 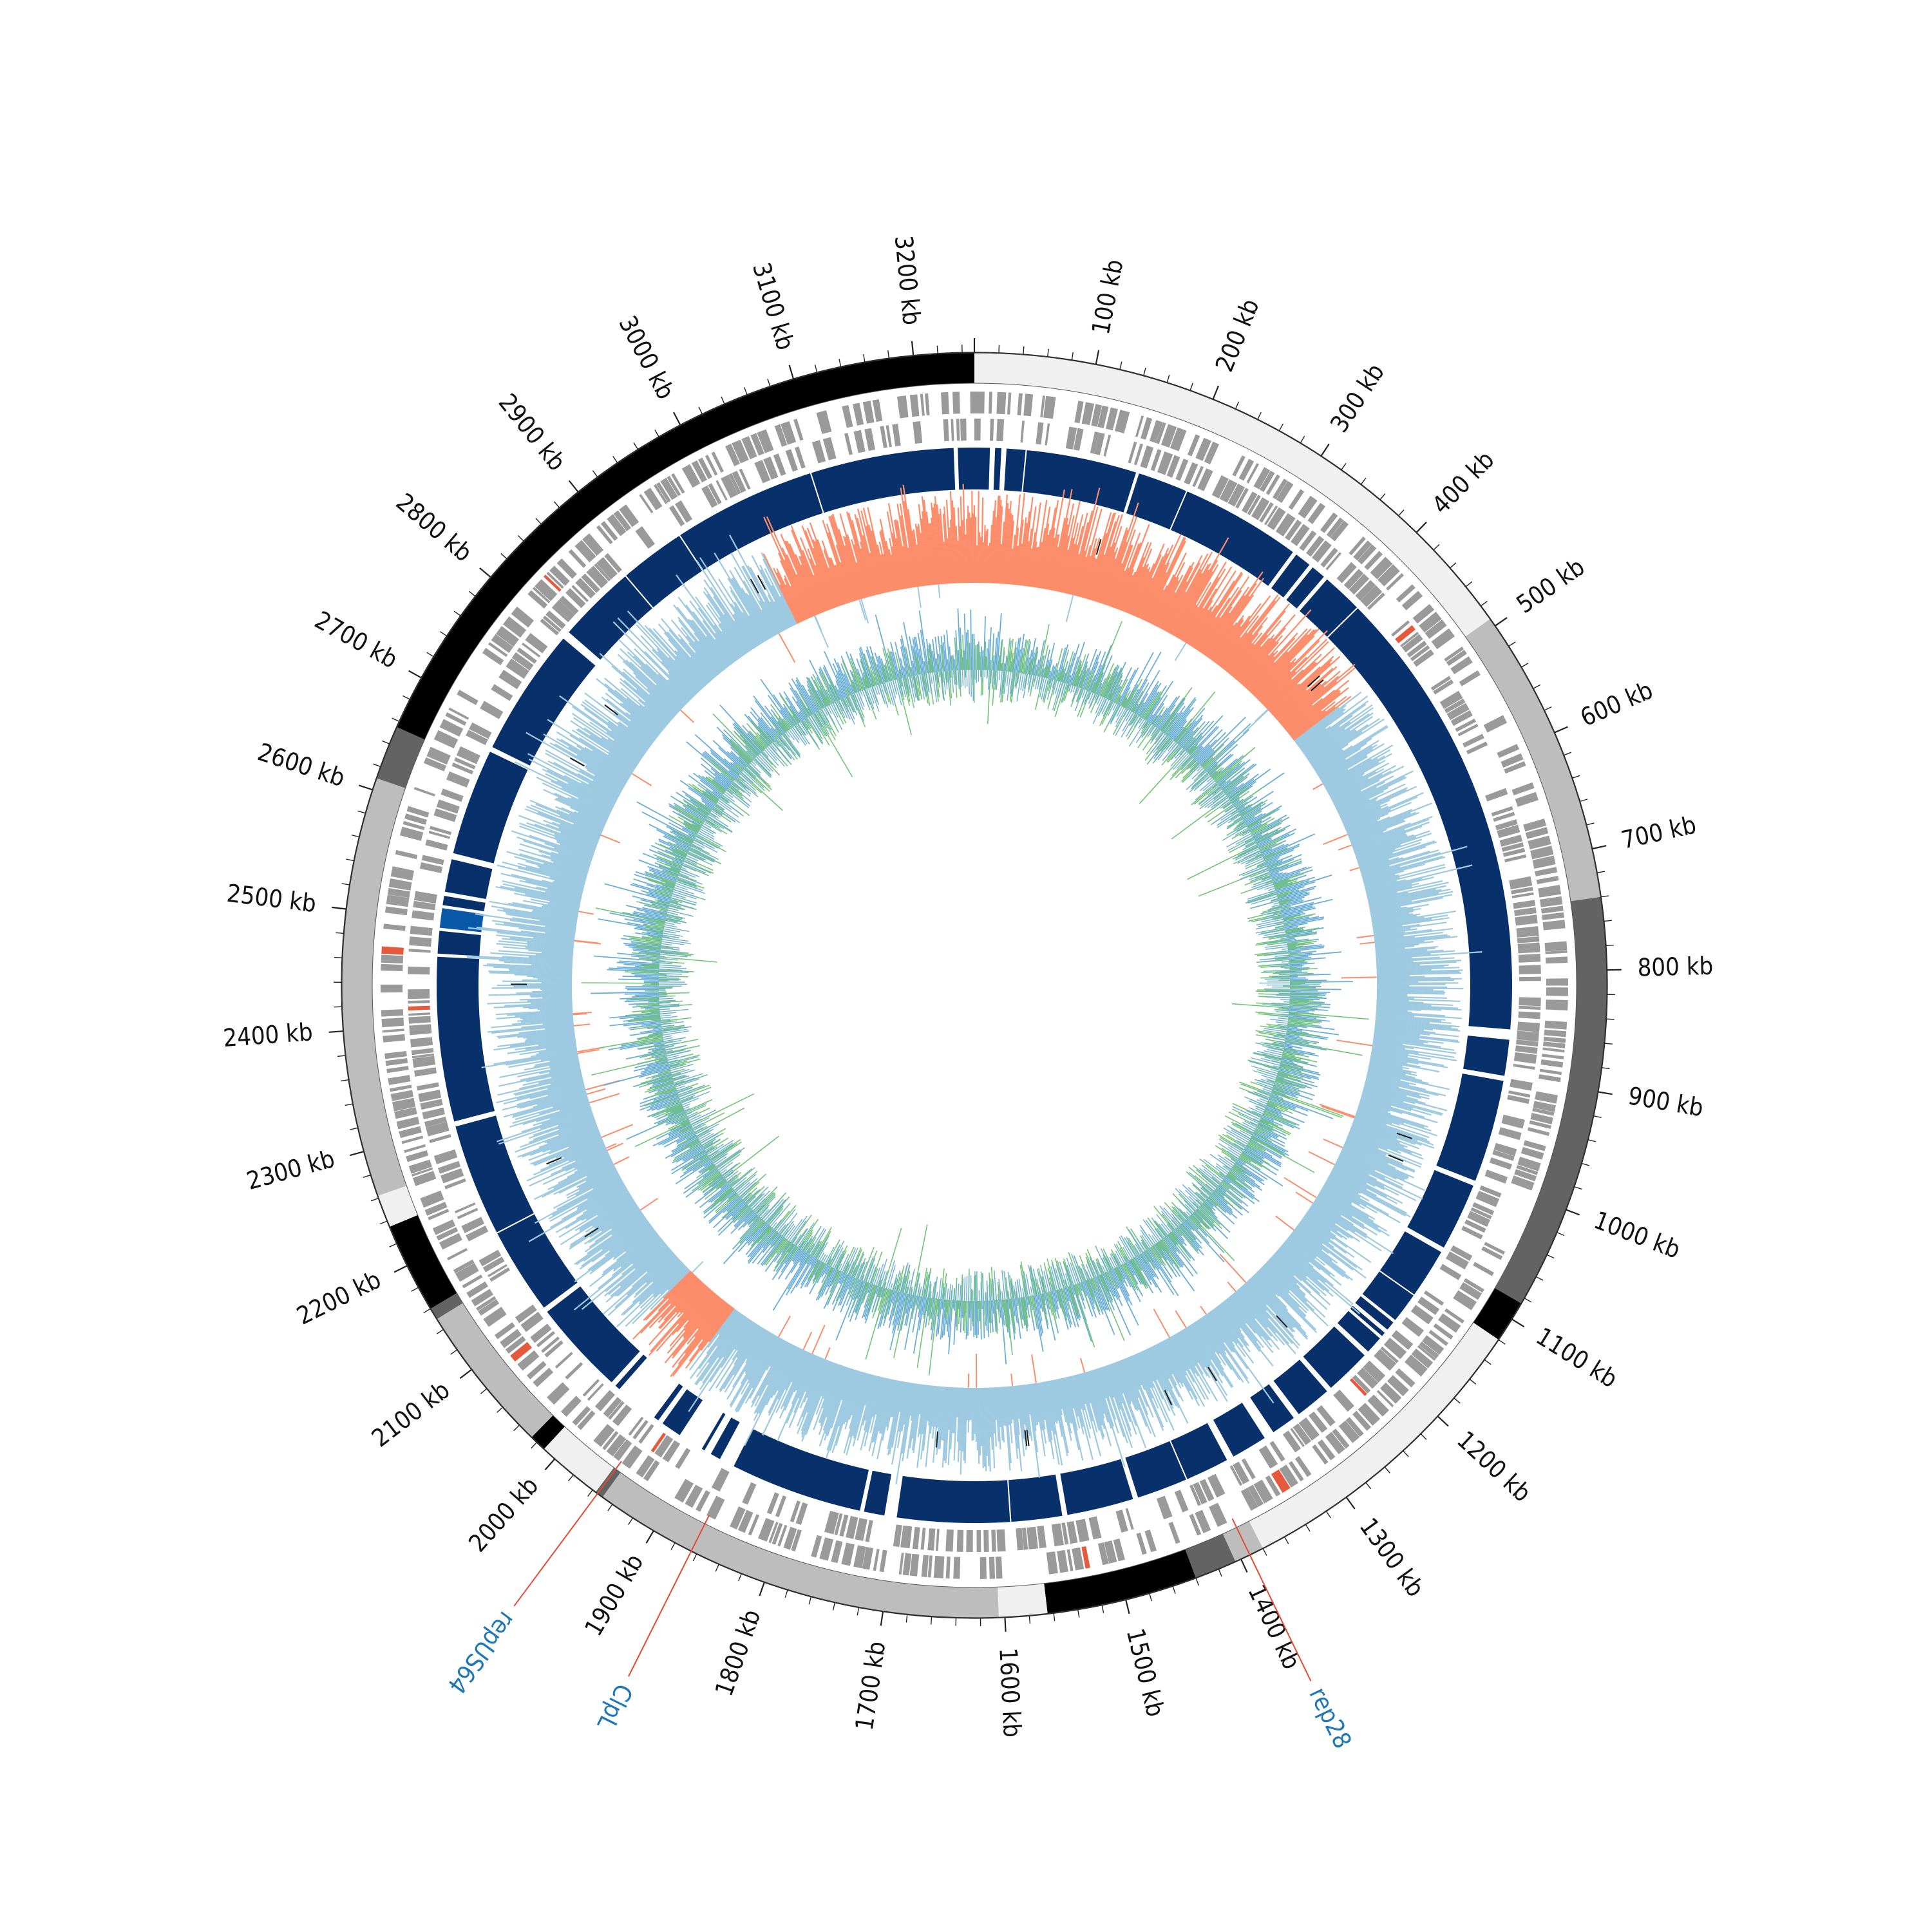 I want to click on gc-content-green, so click(x=1046, y=690).